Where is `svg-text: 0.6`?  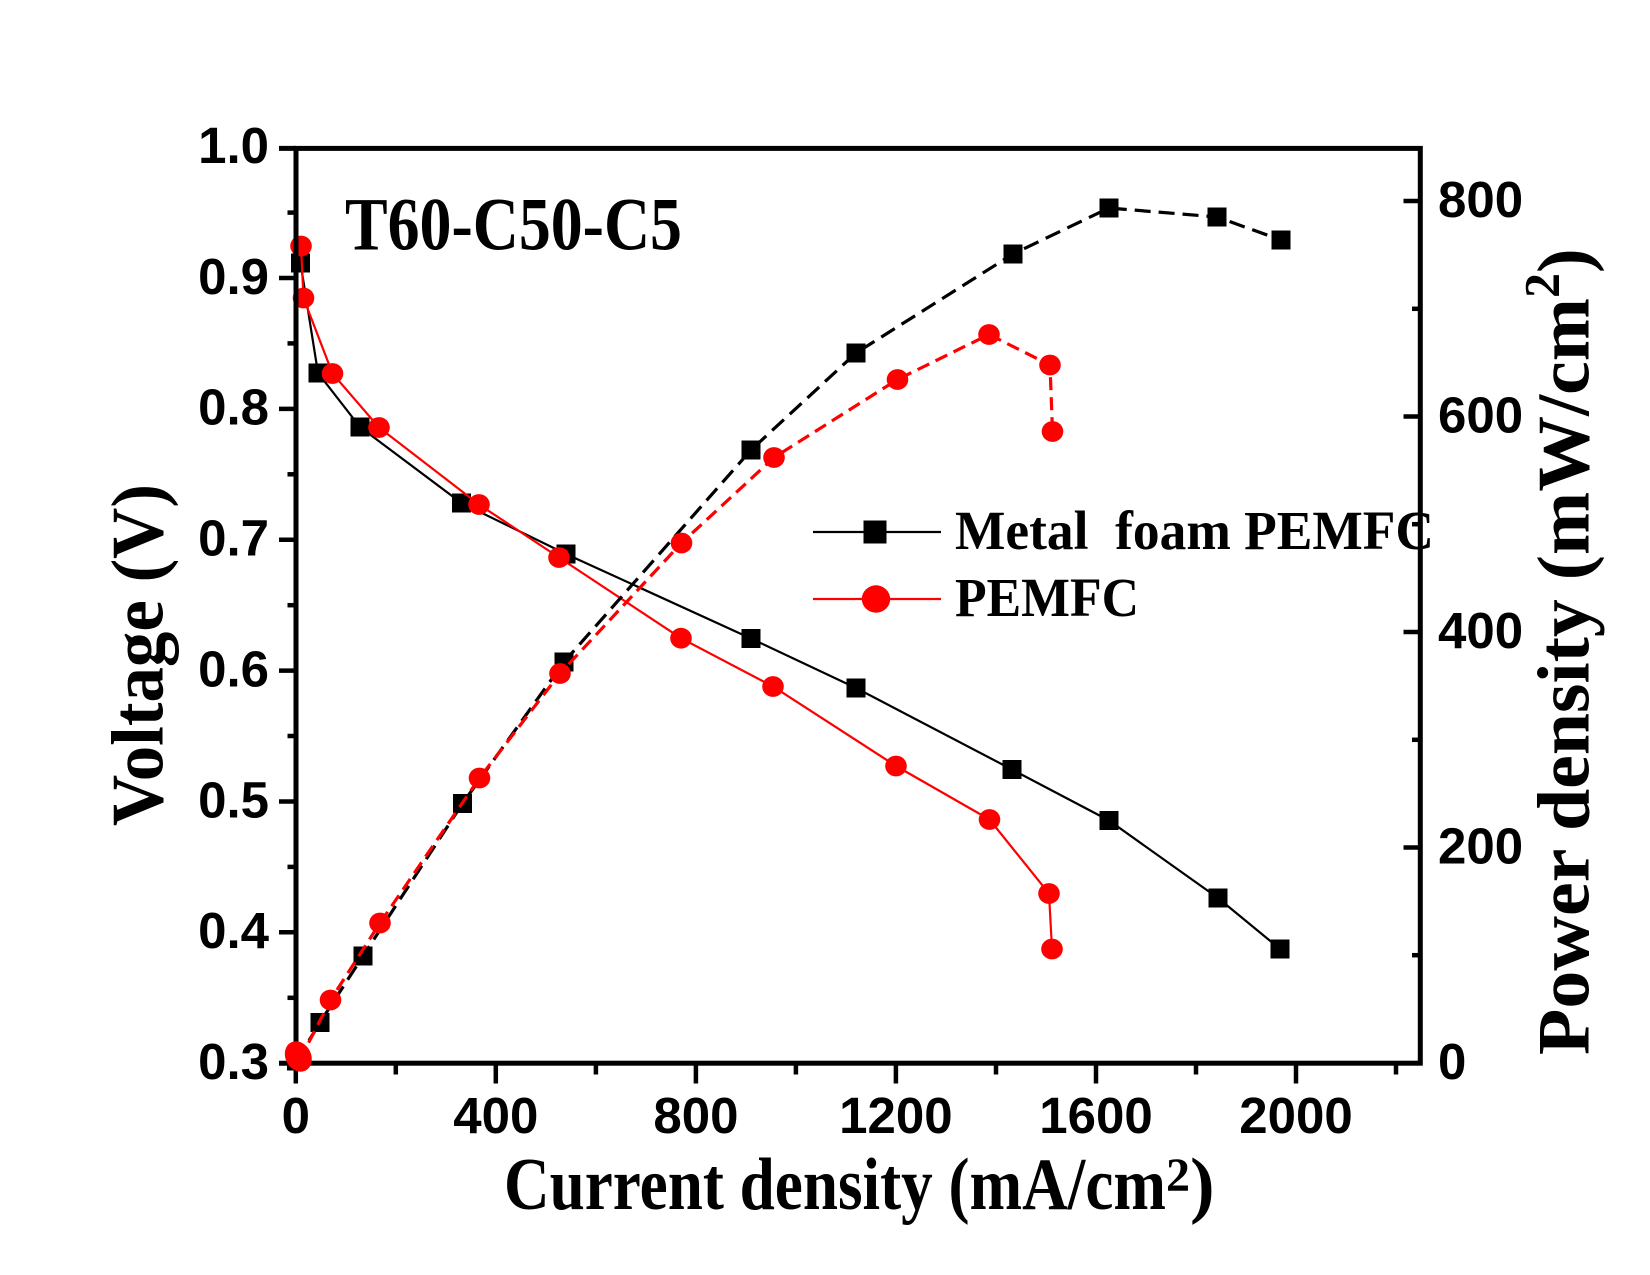
svg-text: 0.6 is located at coordinates (233, 668).